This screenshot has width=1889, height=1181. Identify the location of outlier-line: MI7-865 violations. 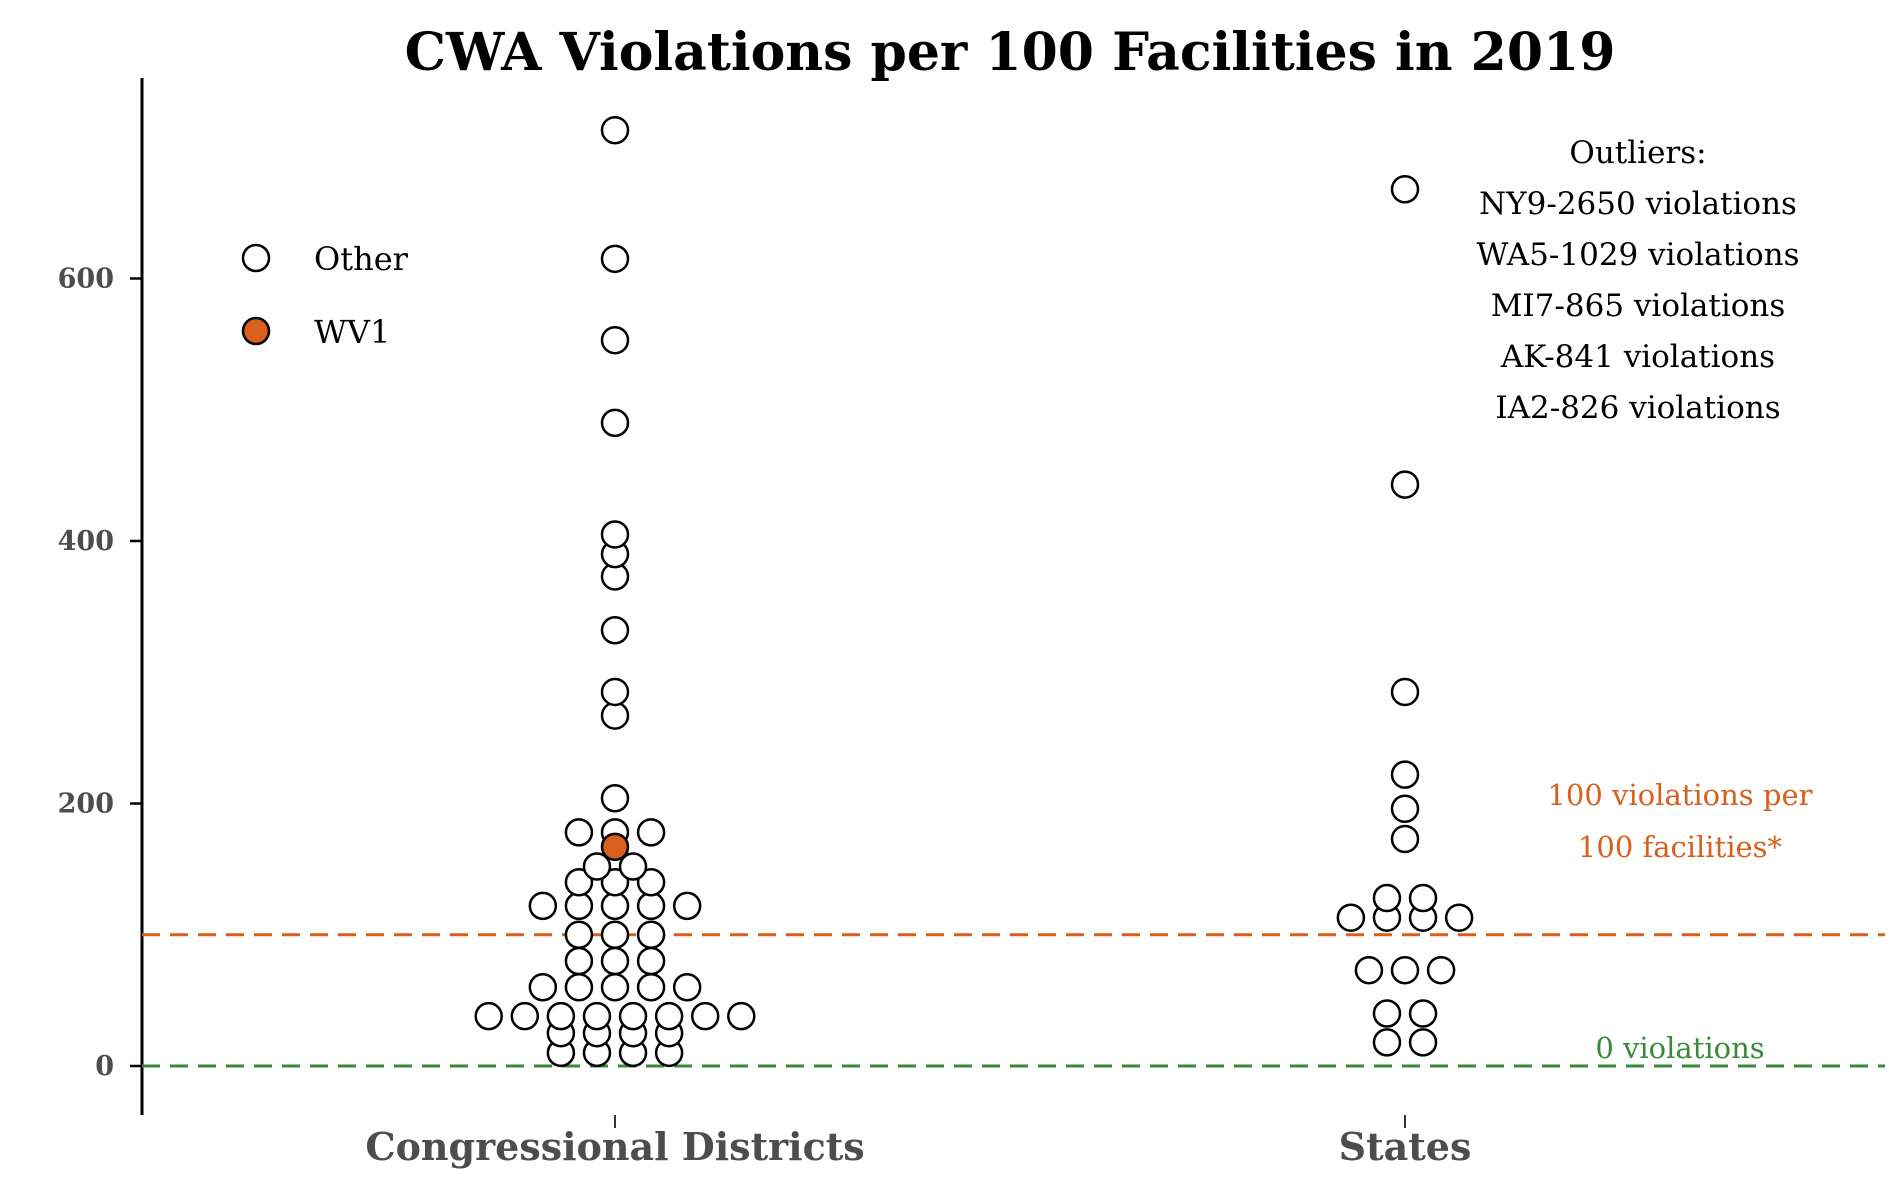
(1638, 306).